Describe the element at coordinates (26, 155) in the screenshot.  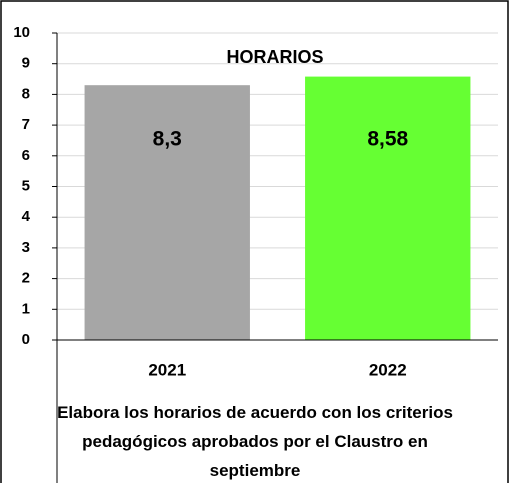
I see `y-tick-label: 6` at that location.